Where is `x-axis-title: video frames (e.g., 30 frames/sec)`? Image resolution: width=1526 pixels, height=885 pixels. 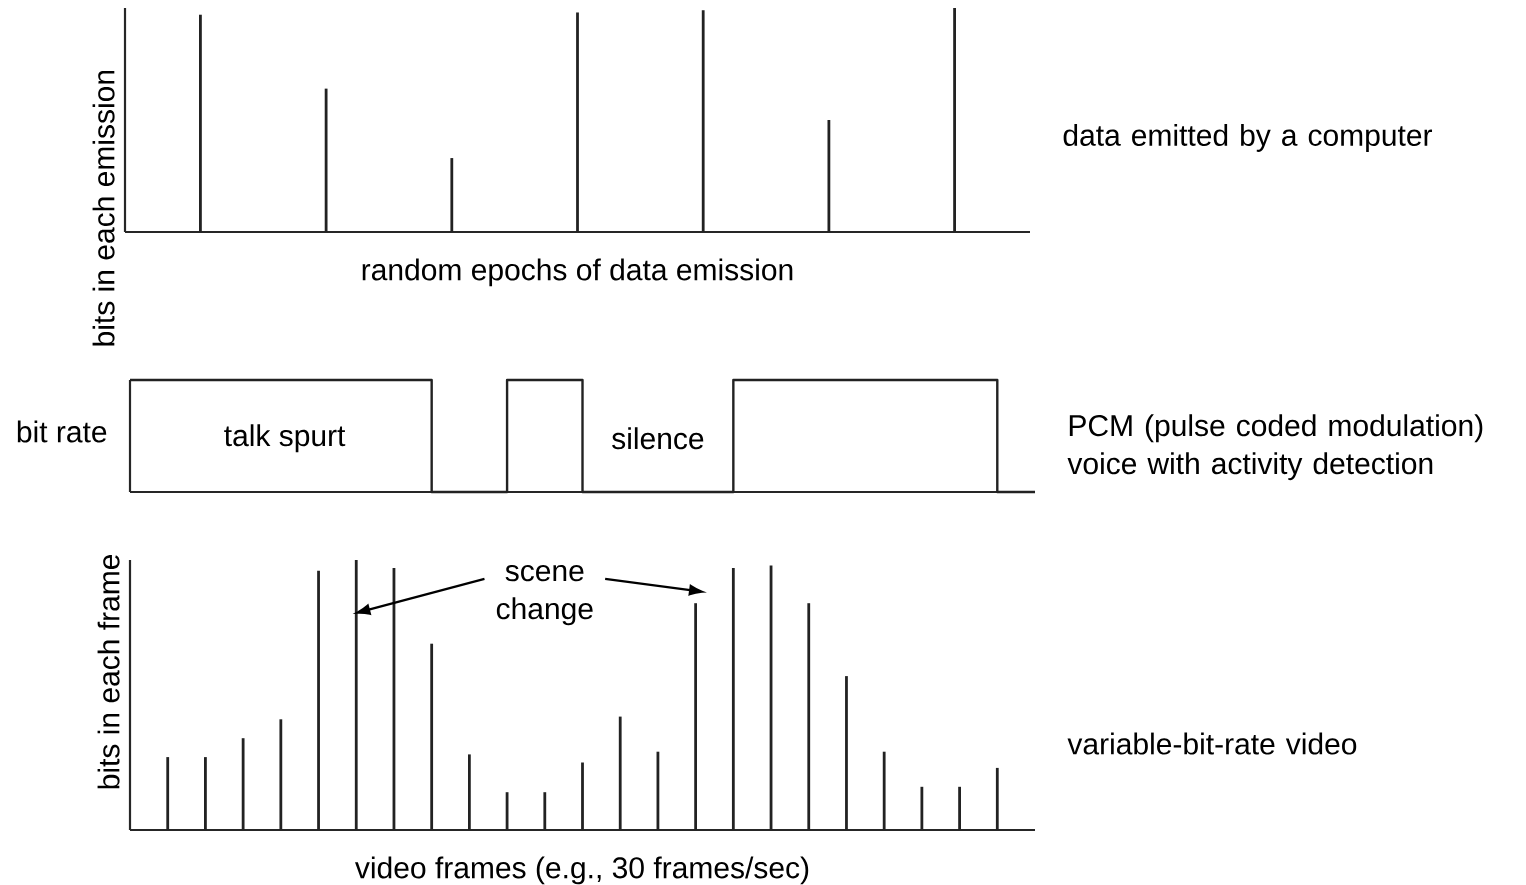
x-axis-title: video frames (e.g., 30 frames/sec) is located at coordinates (582, 870).